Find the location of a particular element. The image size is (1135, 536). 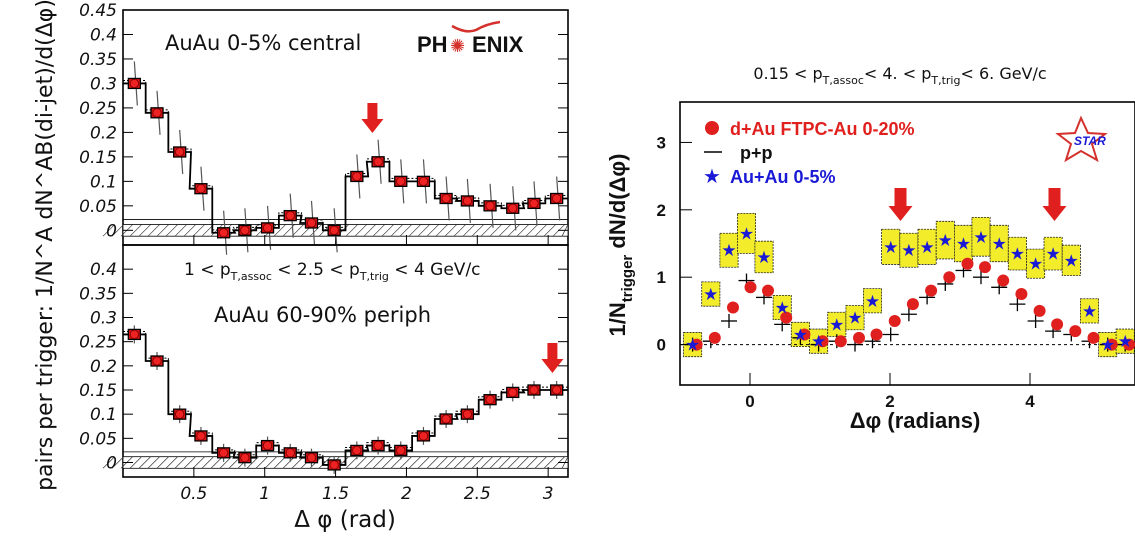

y-tick-label: 0.35 is located at coordinates (98, 294).